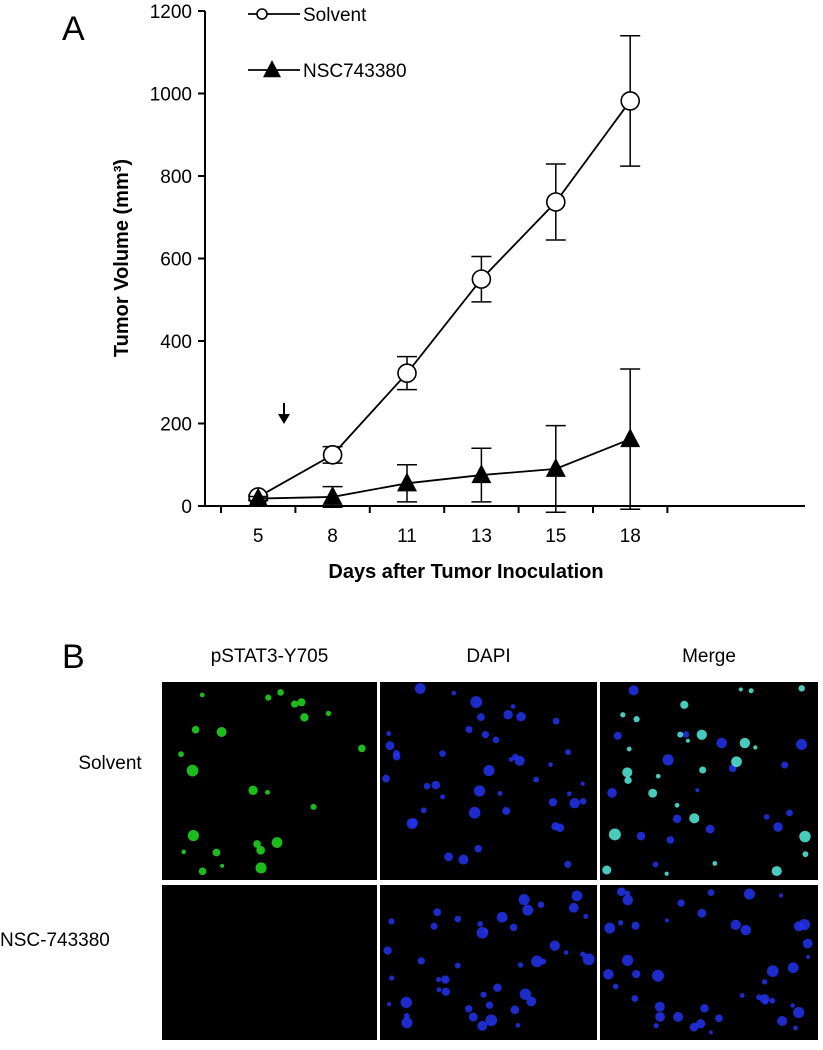 The width and height of the screenshot is (823, 1050). What do you see at coordinates (465, 572) in the screenshot?
I see `x-axis-label: Days after Tumor Inoculation` at bounding box center [465, 572].